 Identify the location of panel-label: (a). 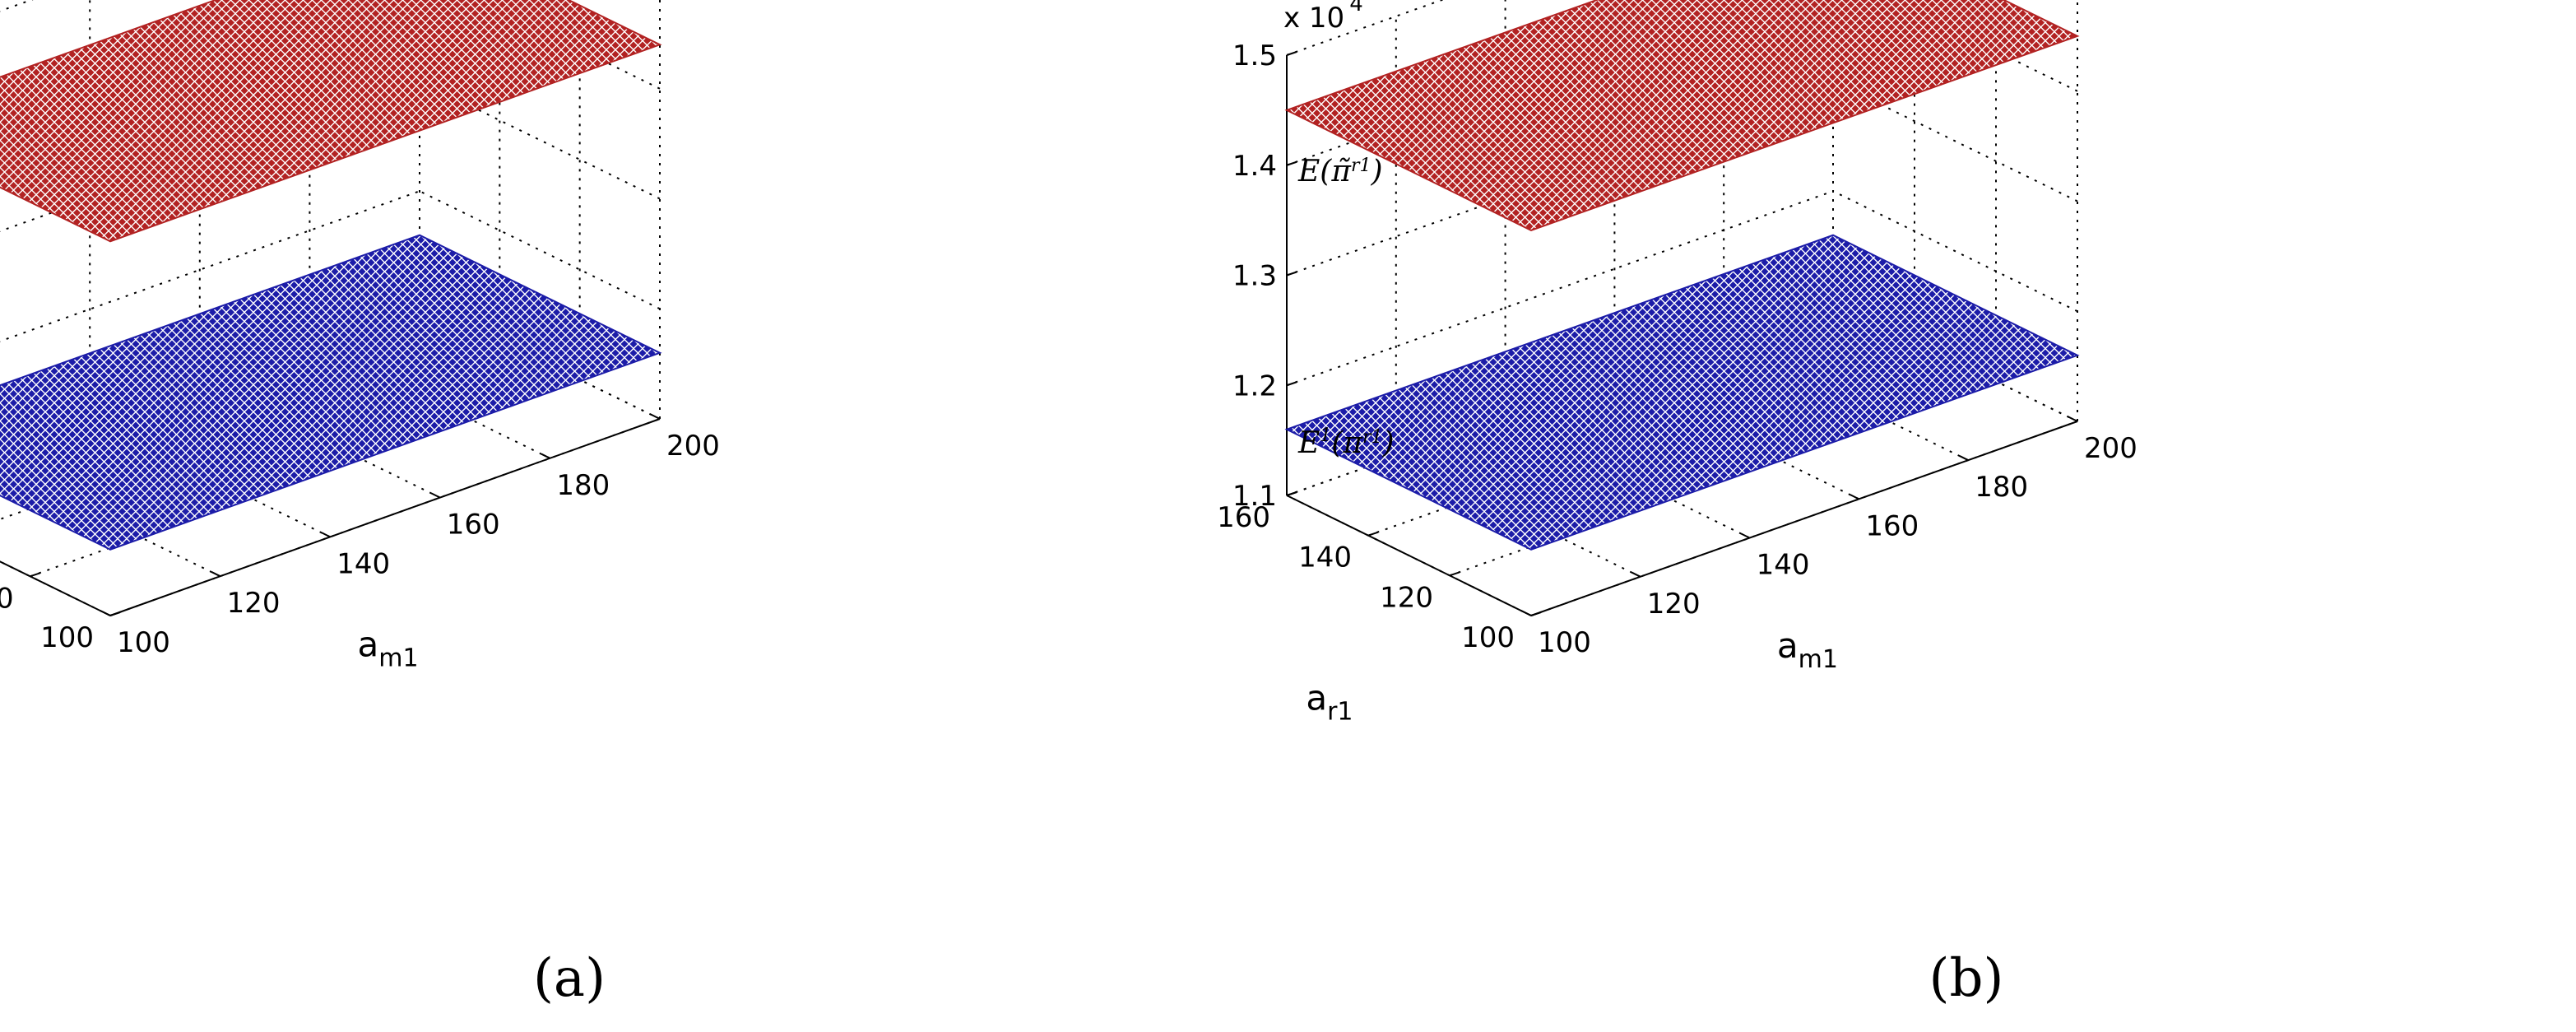
(569, 978).